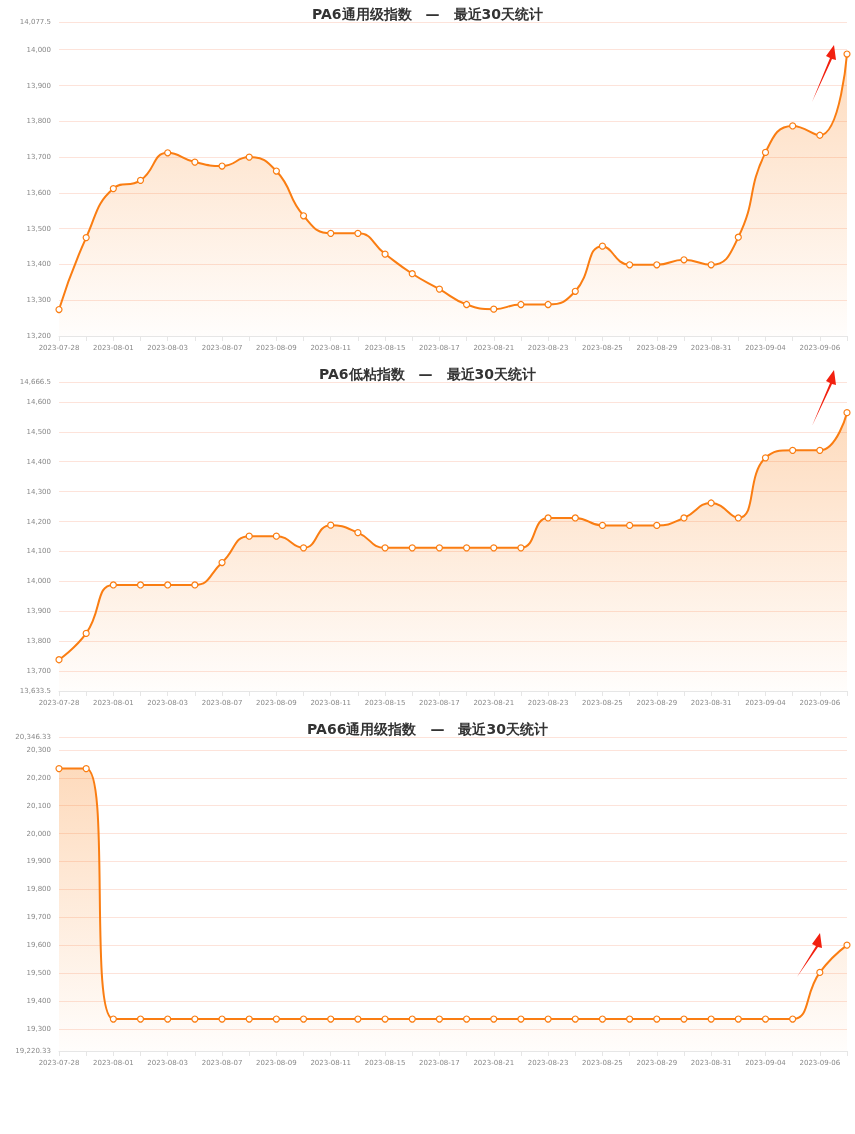  I want to click on chart-title: PA66通用级指数 — 最近30天统计, so click(427, 729).